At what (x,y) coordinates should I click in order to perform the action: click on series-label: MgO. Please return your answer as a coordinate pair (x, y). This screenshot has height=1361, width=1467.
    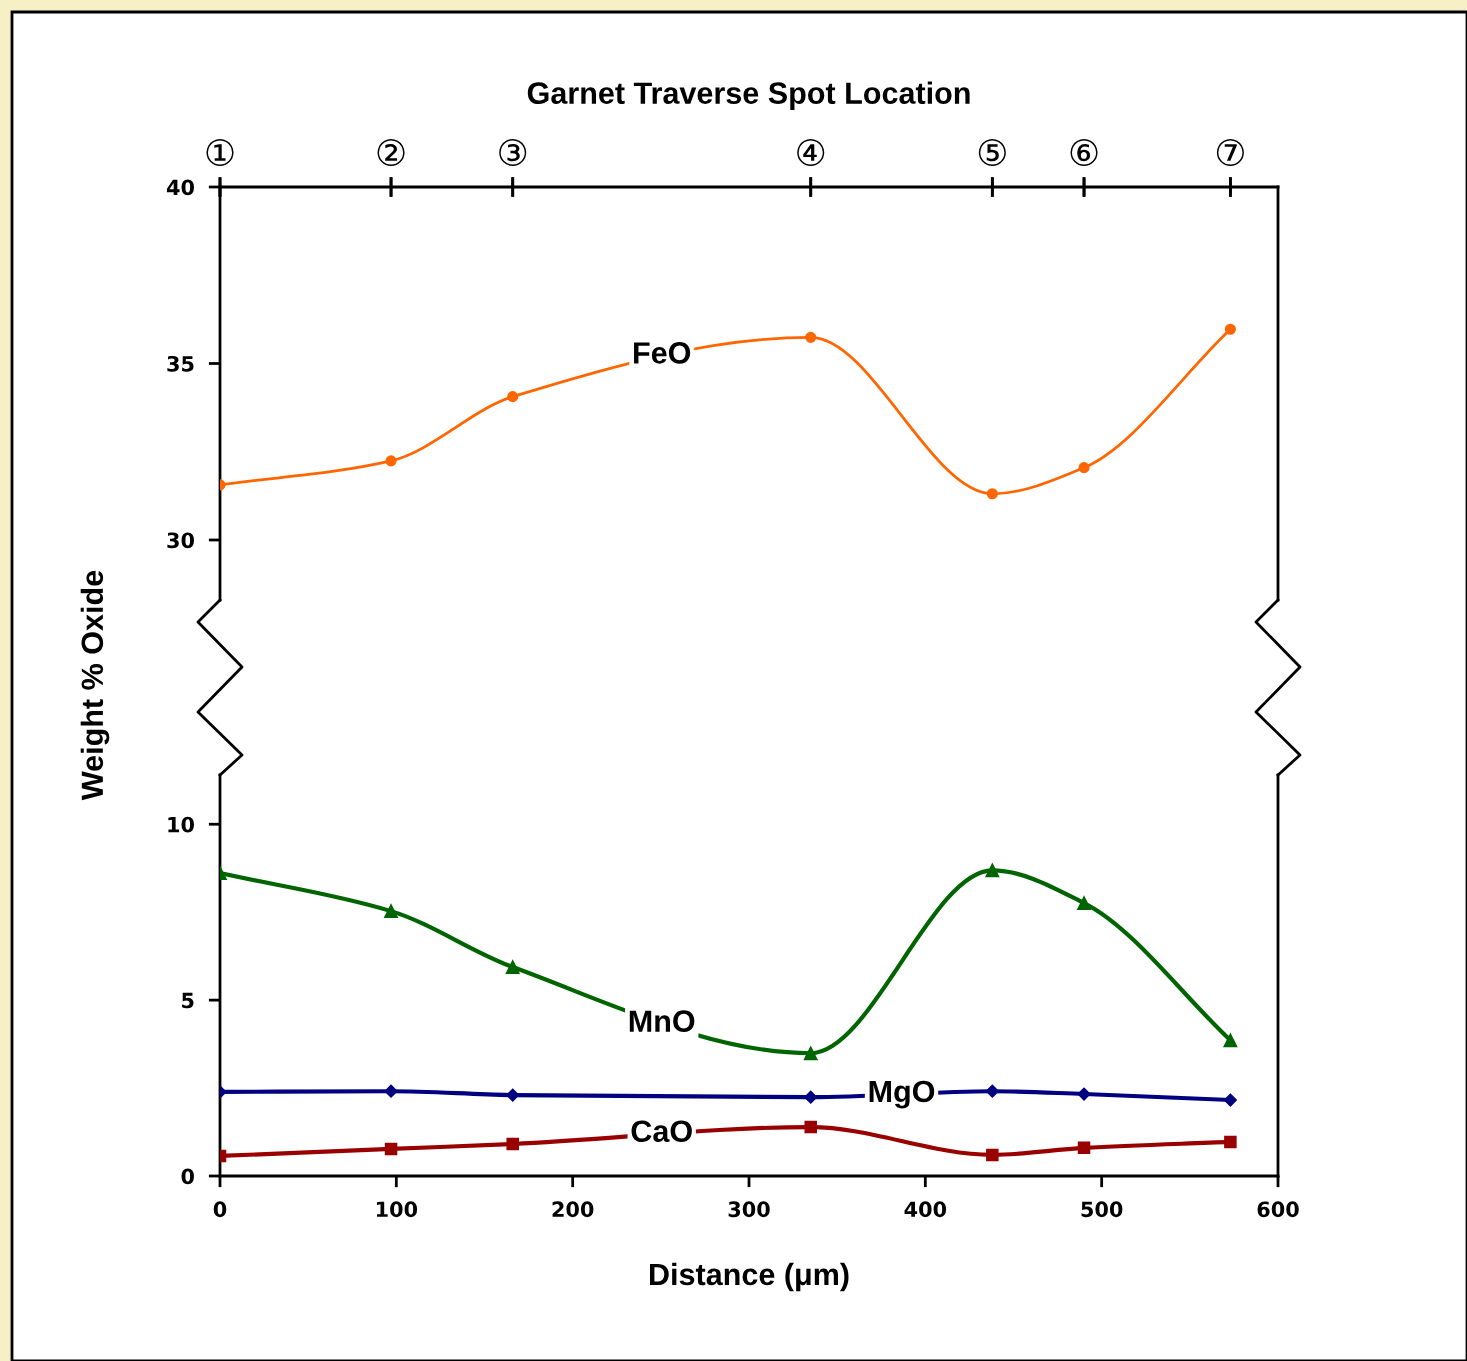
    Looking at the image, I should click on (902, 1094).